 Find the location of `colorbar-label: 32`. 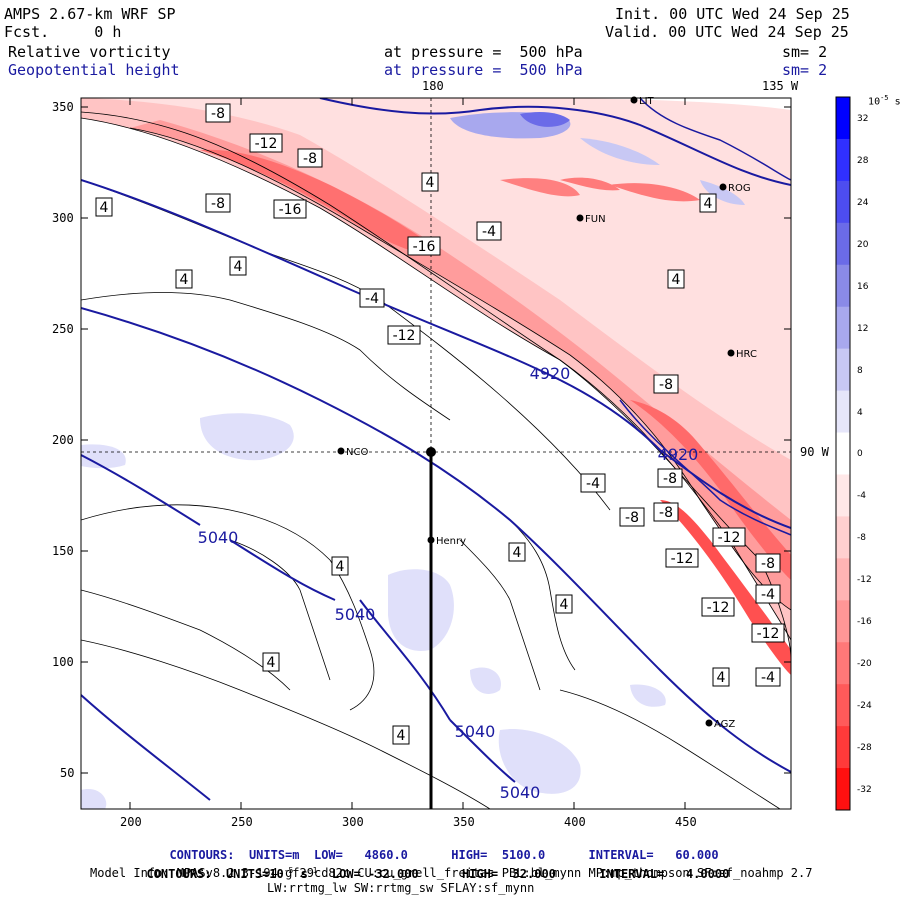

colorbar-label: 32 is located at coordinates (863, 118).